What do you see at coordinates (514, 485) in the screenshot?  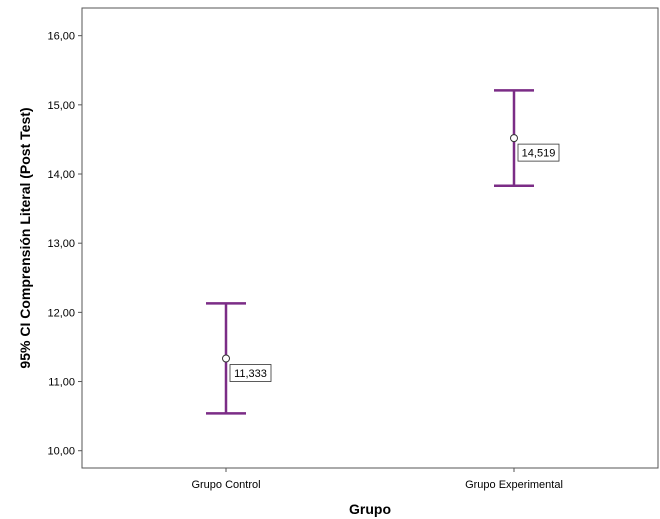 I see `x-tick-label: Grupo Experimental` at bounding box center [514, 485].